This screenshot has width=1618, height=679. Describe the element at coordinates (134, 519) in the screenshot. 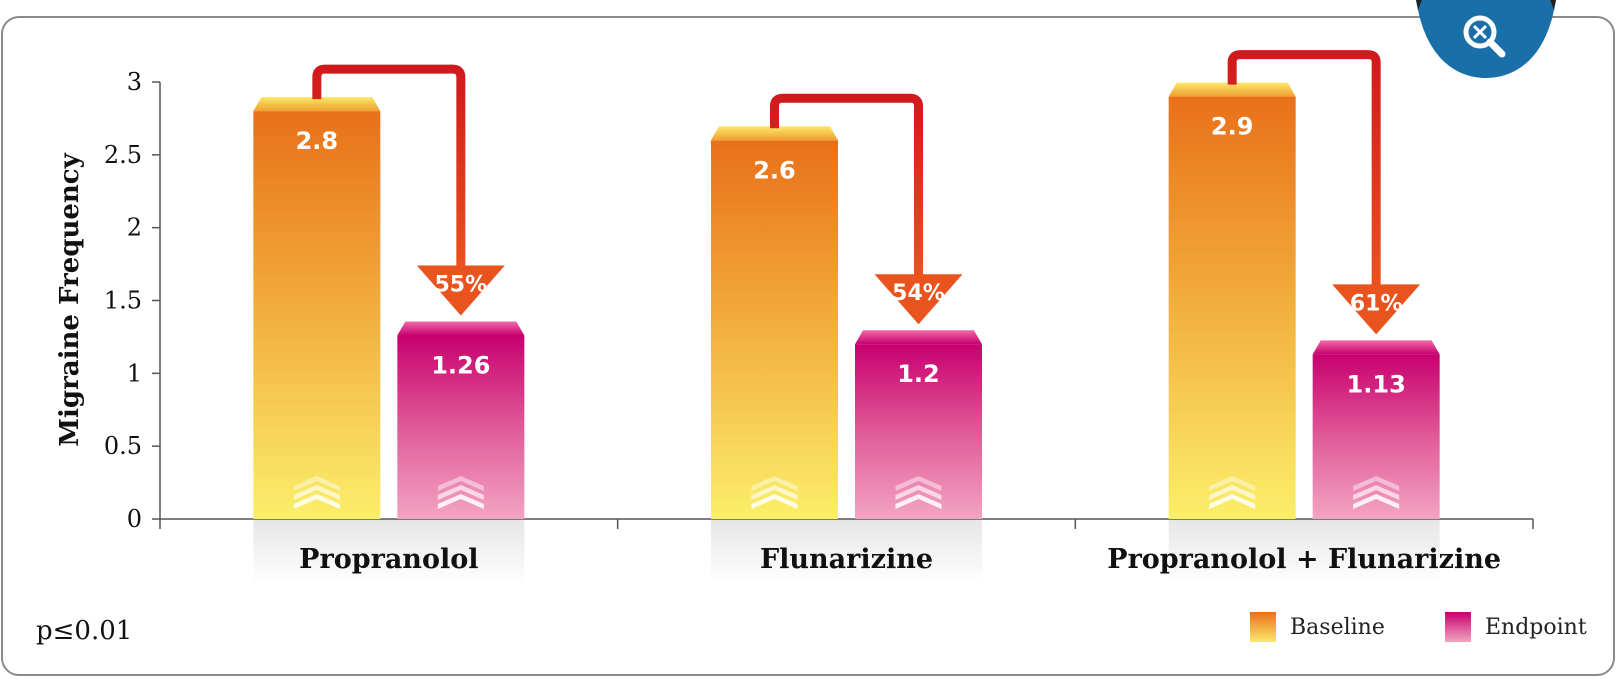

I see `y-tick-label: 0` at that location.